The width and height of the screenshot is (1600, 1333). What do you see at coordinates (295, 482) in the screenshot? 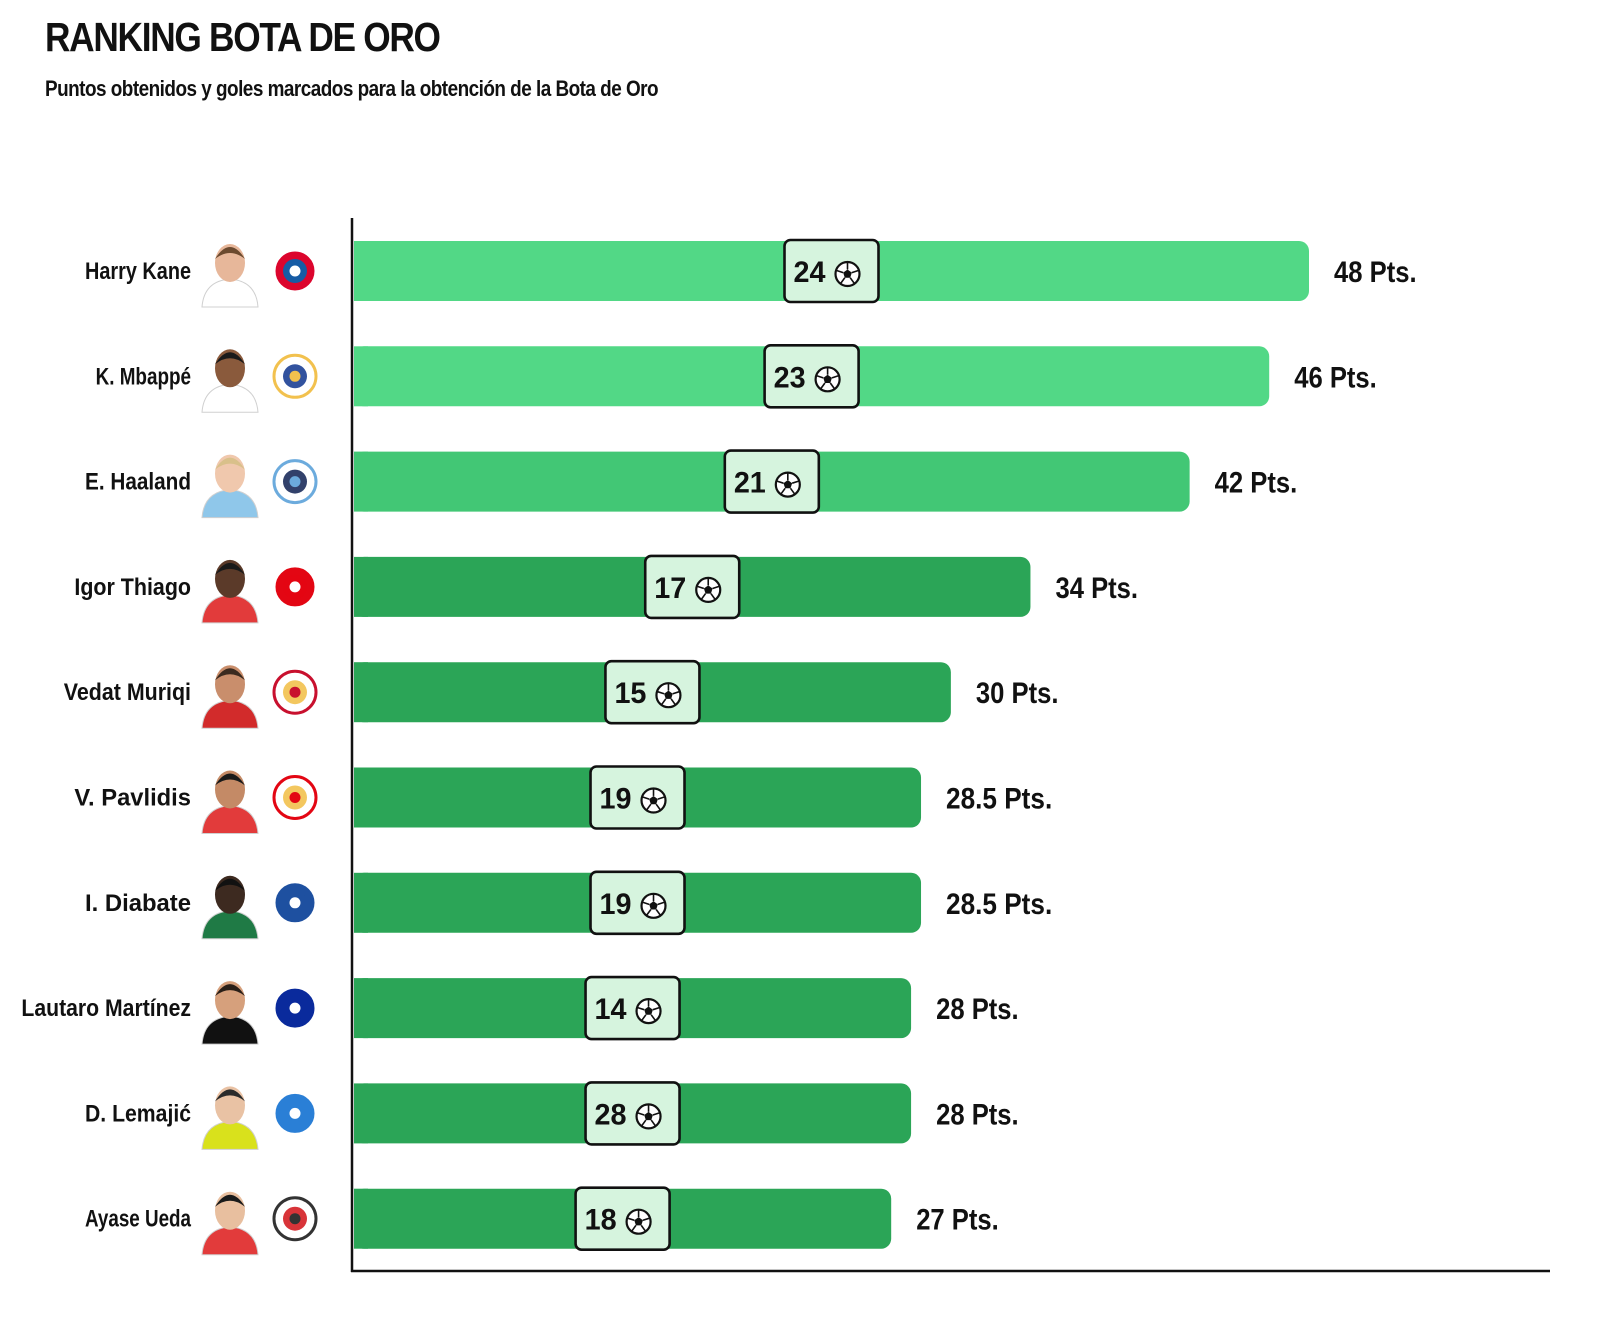
I see `manchester-city-crest` at bounding box center [295, 482].